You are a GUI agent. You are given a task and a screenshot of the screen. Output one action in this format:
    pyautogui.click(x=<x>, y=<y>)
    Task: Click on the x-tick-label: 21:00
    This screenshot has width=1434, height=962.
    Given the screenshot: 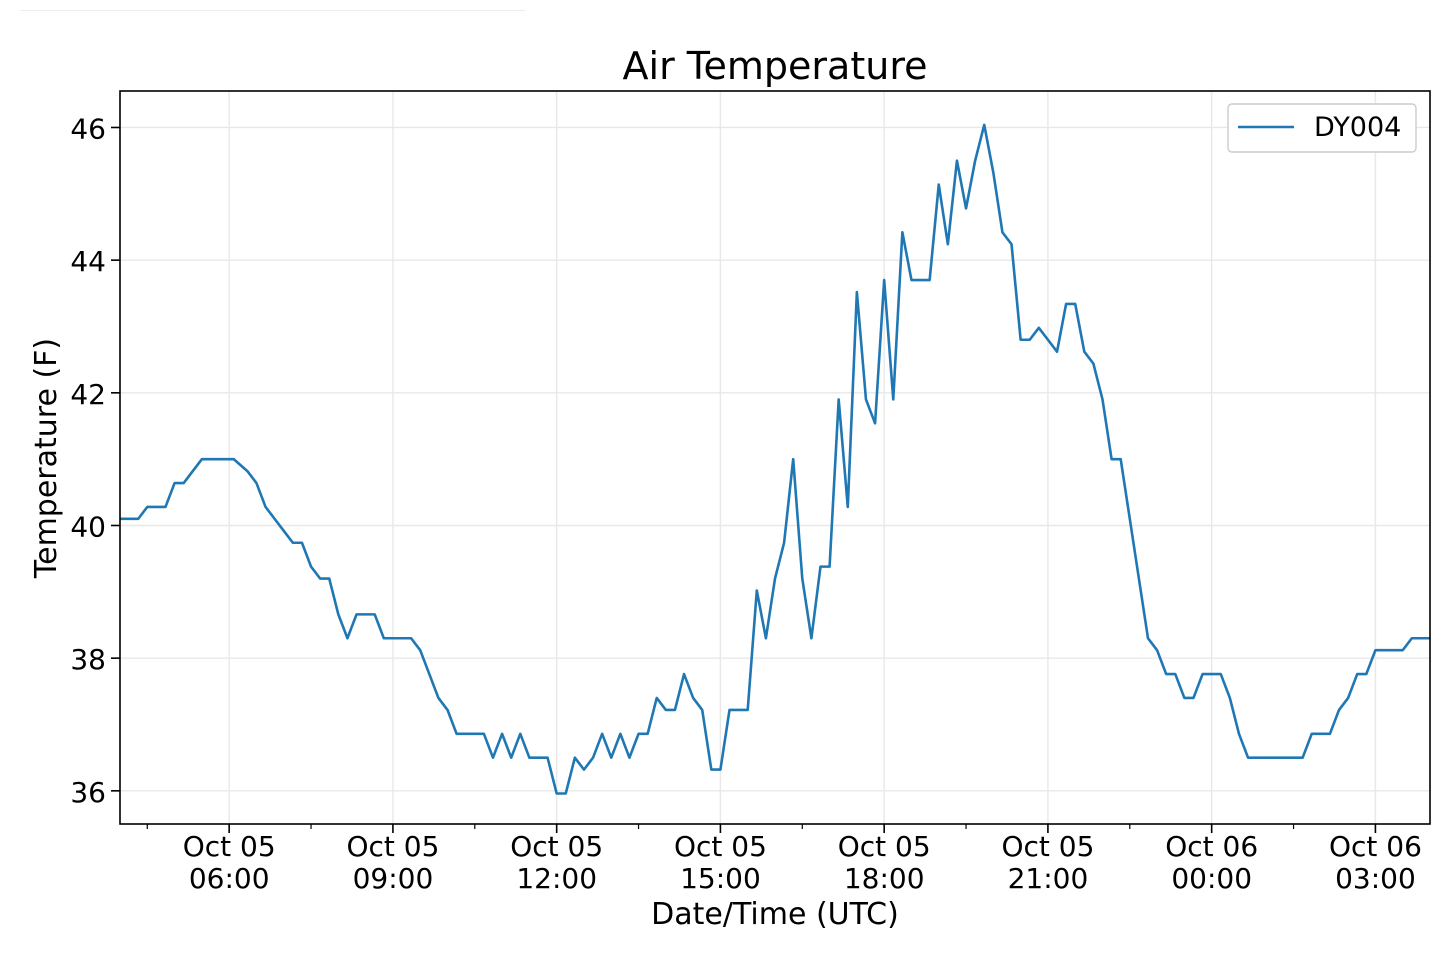 What is the action you would take?
    pyautogui.click(x=1048, y=878)
    